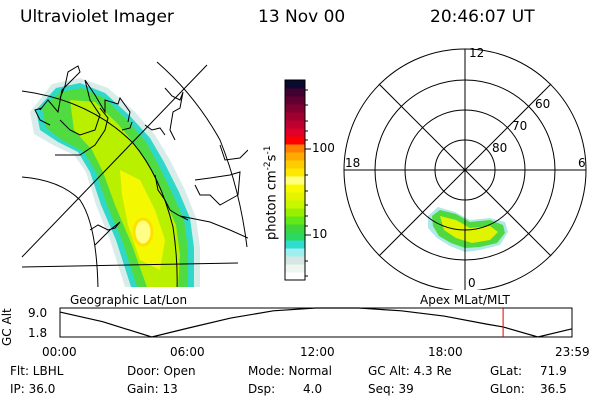 The height and width of the screenshot is (400, 600). Describe the element at coordinates (308, 183) in the screenshot. I see `colorbar-ticks` at that location.